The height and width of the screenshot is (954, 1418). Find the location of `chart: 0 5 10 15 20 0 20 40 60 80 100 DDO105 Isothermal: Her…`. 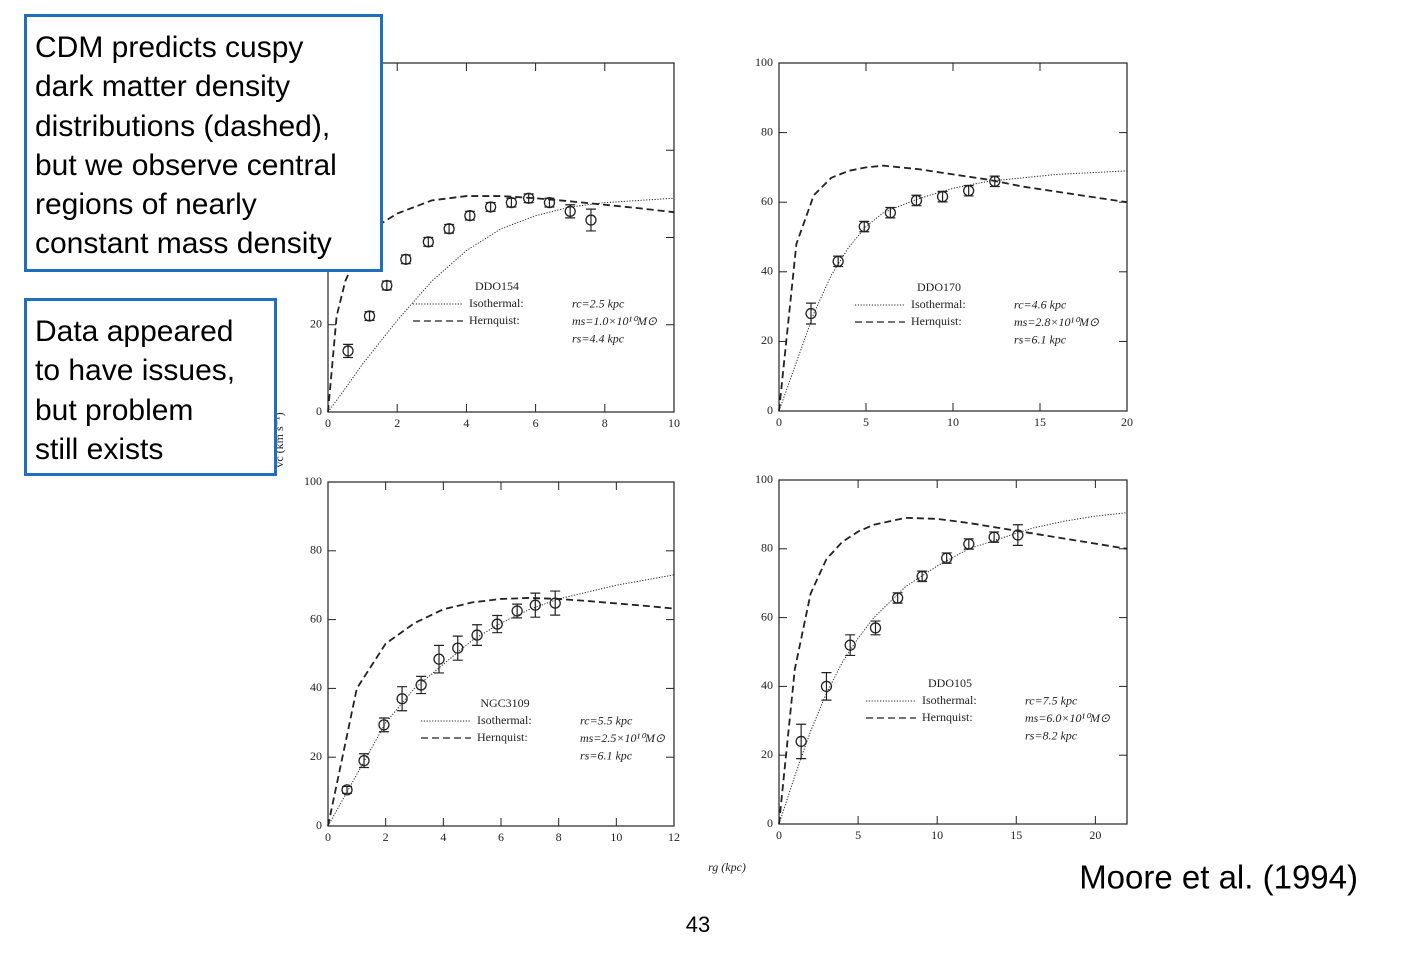

chart: 0 5 10 15 20 0 20 40 60 80 100 DDO105 Isothermal: Her… is located at coordinates (941, 657).